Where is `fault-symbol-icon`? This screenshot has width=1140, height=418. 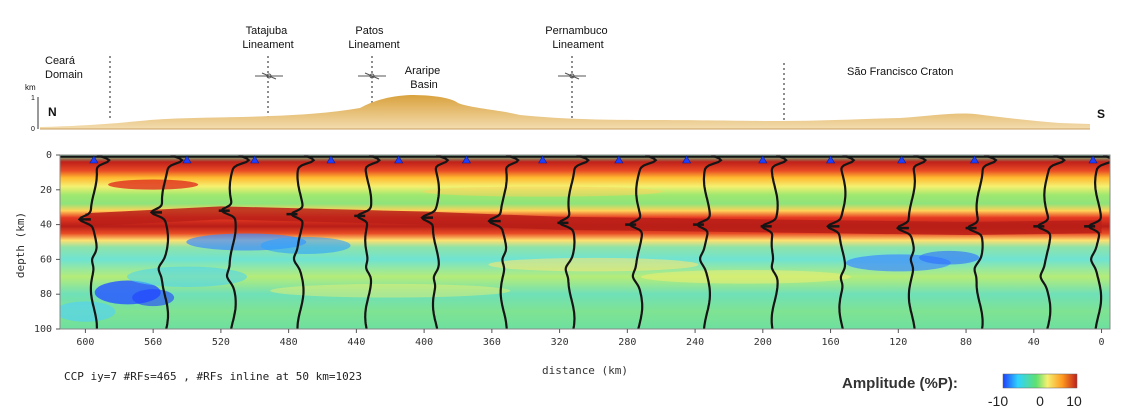
fault-symbol-icon is located at coordinates (269, 76).